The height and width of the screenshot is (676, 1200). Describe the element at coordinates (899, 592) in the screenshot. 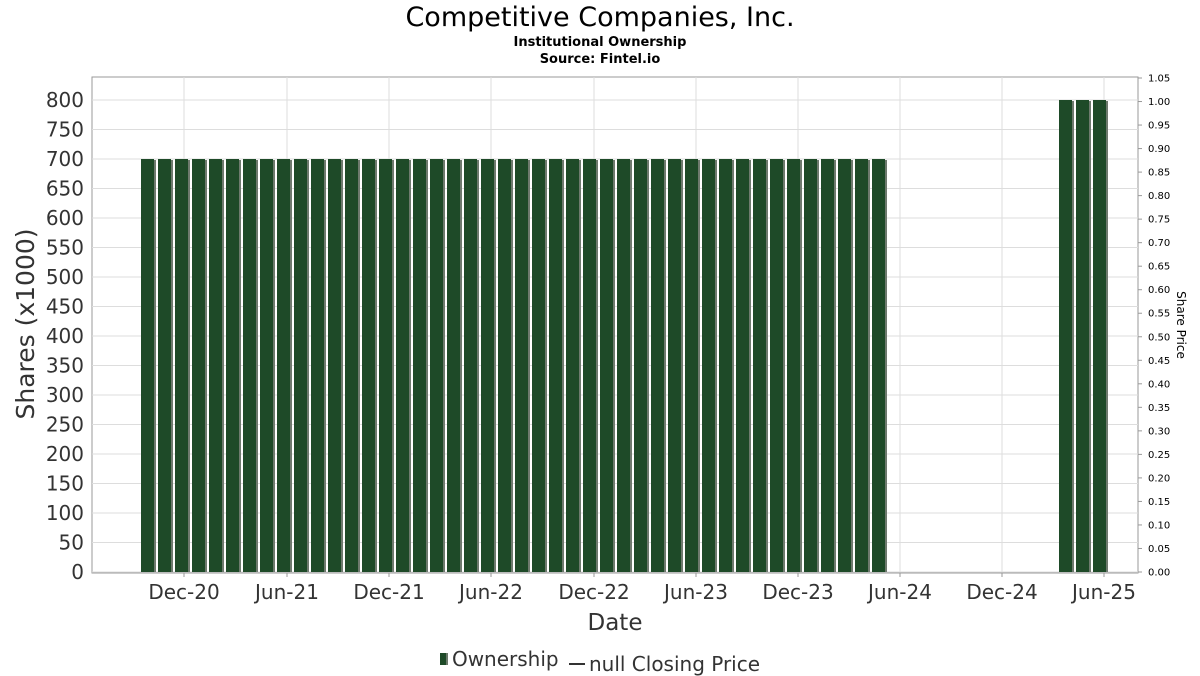

I see `x-tick-label: Jun-24` at that location.